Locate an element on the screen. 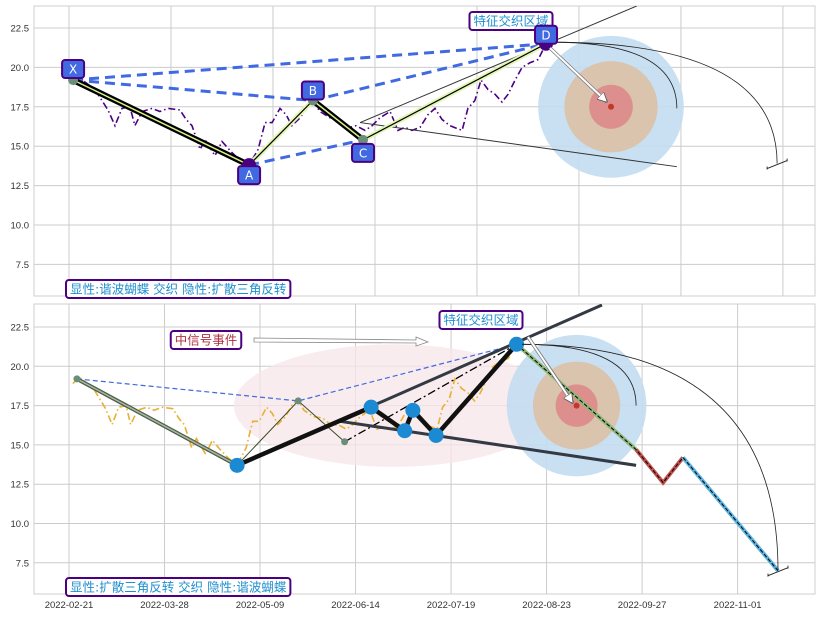 The image size is (822, 617). pattern-caption: 显性:扩散三角反转 交织 隐性:谐波蝴蝶 is located at coordinates (178, 587).